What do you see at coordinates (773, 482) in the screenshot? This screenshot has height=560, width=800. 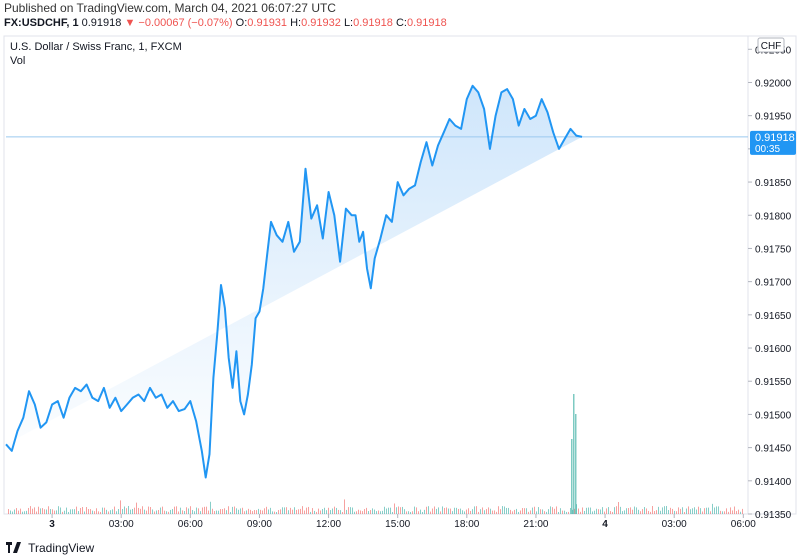 I see `price-axis-label: 0.91400` at bounding box center [773, 482].